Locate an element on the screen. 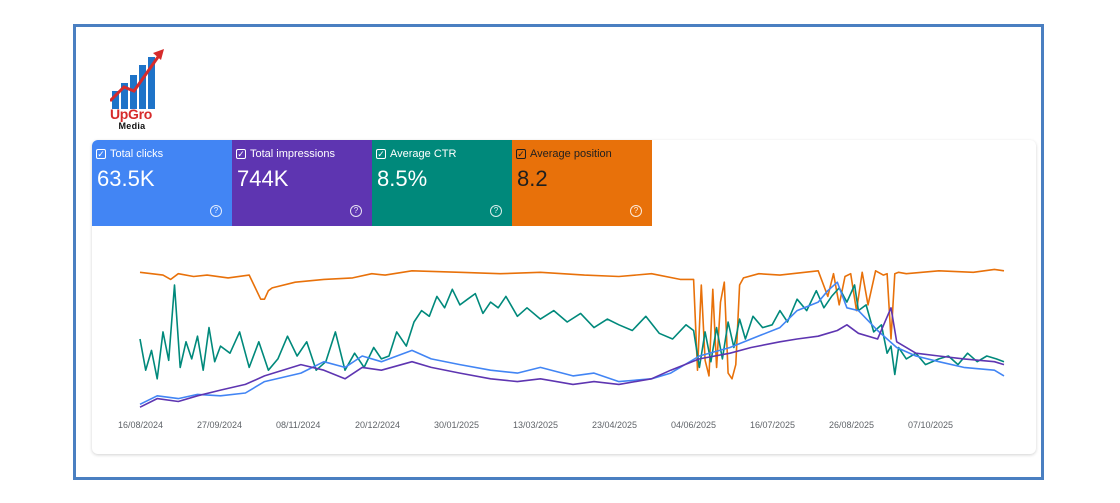  metric-label-row: ✓ Average position is located at coordinates (584, 154).